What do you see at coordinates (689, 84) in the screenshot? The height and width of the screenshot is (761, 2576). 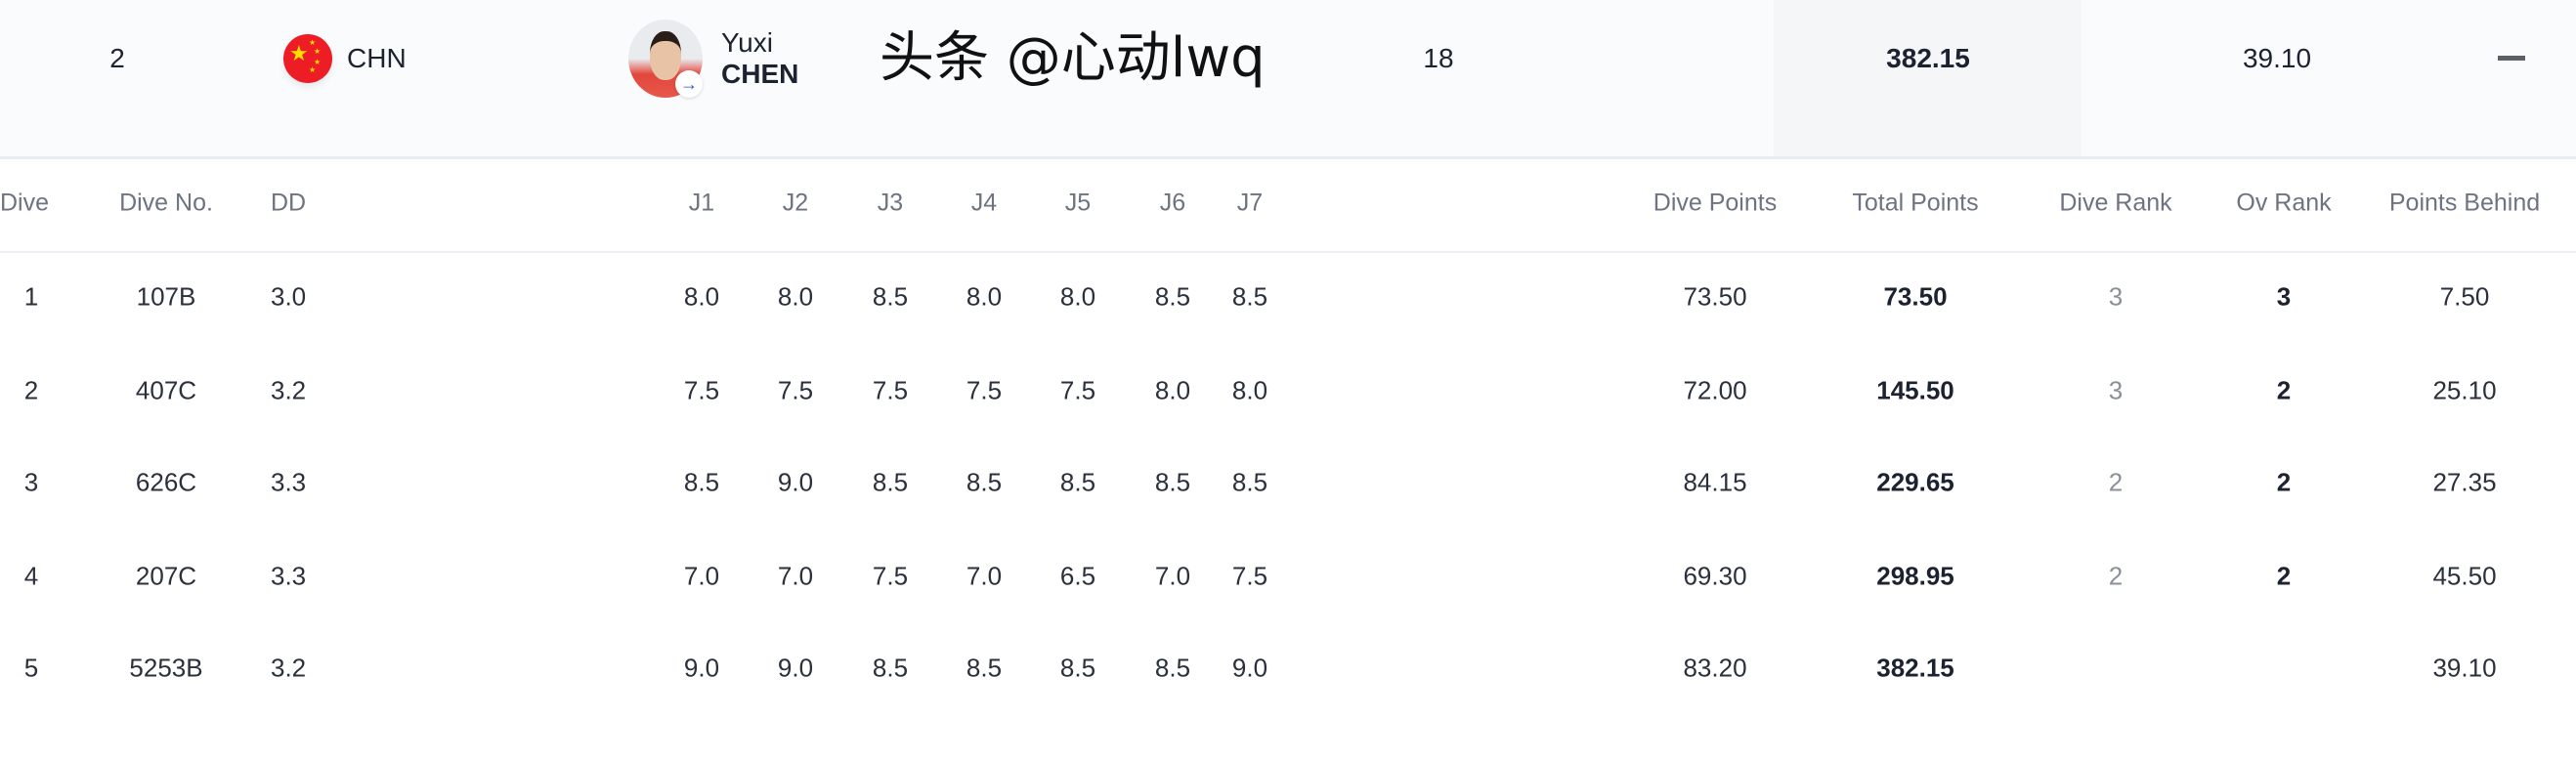 I see `arrow-right-icon: →` at bounding box center [689, 84].